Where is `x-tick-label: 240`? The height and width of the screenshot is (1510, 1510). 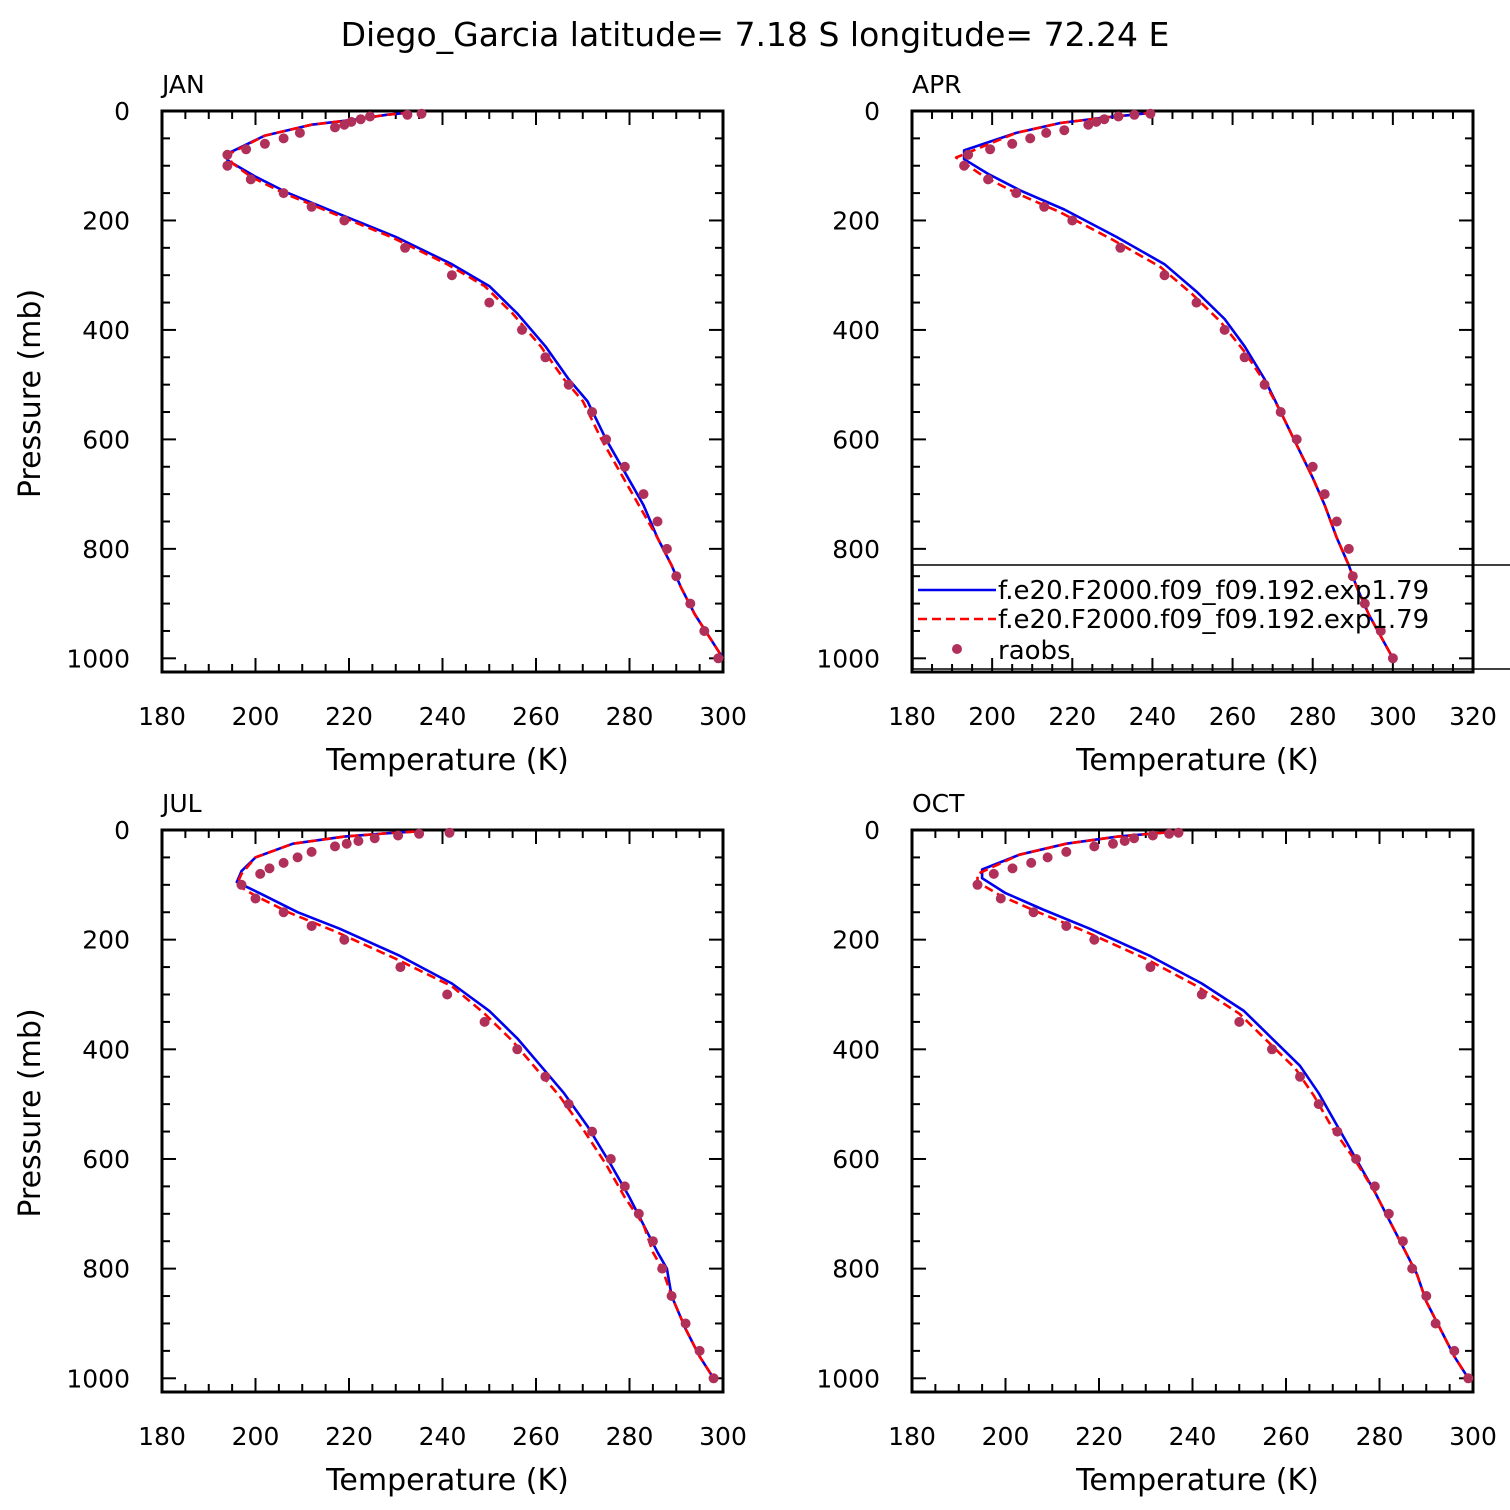 x-tick-label: 240 is located at coordinates (443, 1436).